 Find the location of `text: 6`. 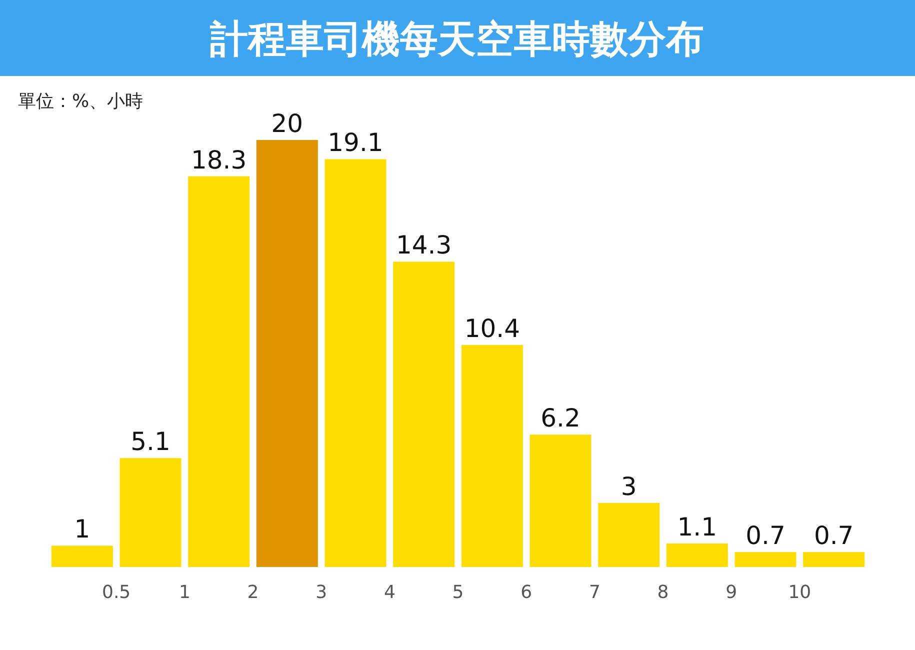

text: 6 is located at coordinates (526, 592).